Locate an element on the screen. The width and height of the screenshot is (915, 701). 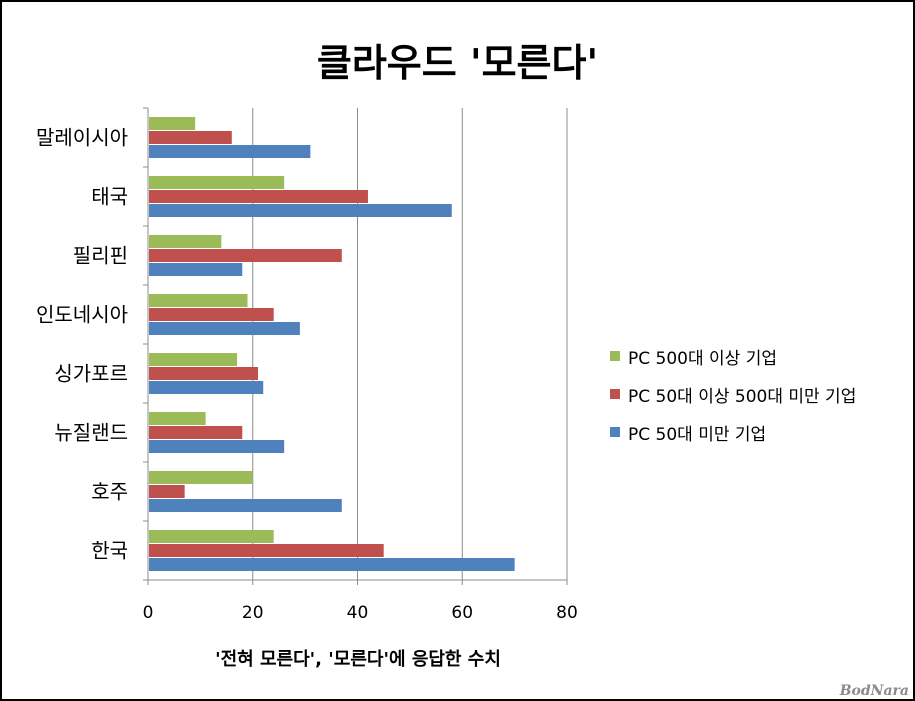
legend-label: PC 50대 미만 기업 is located at coordinates (697, 434).